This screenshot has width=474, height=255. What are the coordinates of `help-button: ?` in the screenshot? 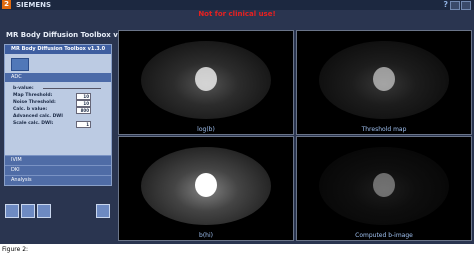 It's located at (445, 4).